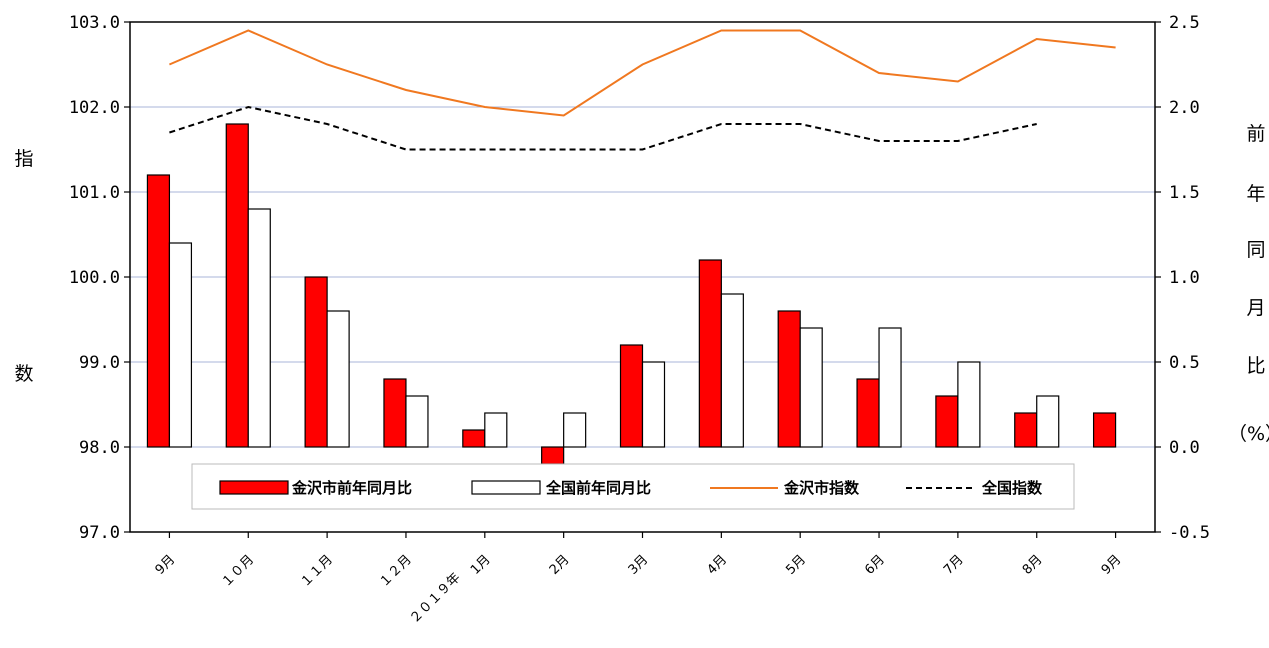  Describe the element at coordinates (317, 571) in the screenshot. I see `category-label: １１月` at that location.